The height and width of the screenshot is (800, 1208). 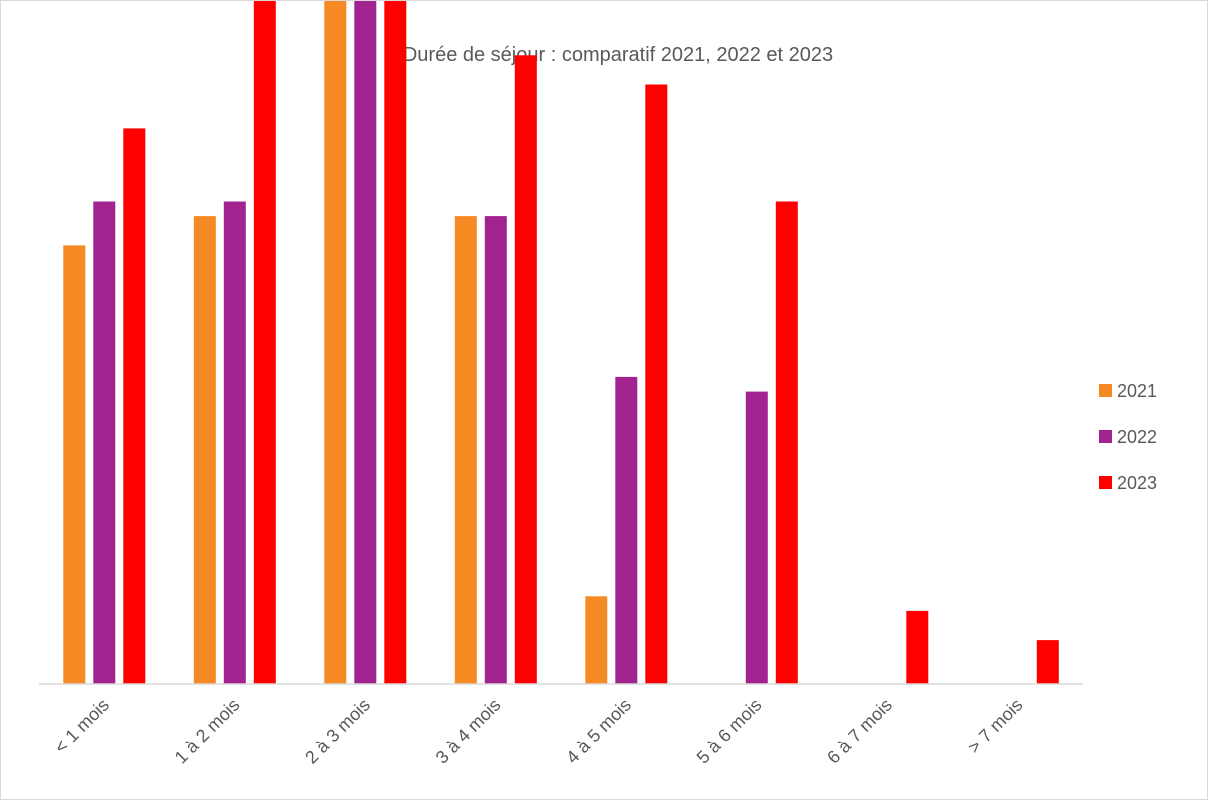 I want to click on x-tick-label: 4 à 5 mois, so click(x=598, y=731).